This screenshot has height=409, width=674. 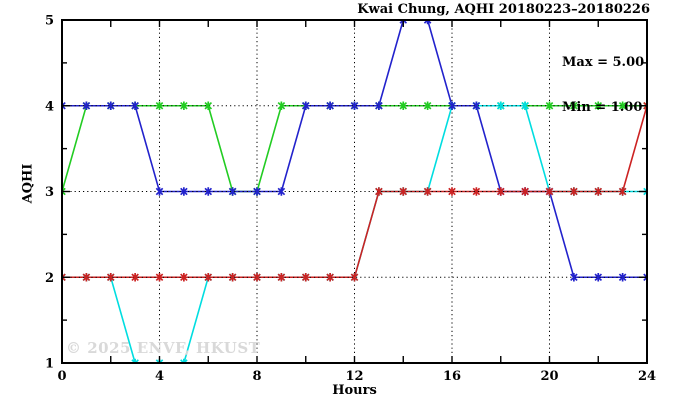 I want to click on y-tick-label: 1, so click(x=49, y=364).